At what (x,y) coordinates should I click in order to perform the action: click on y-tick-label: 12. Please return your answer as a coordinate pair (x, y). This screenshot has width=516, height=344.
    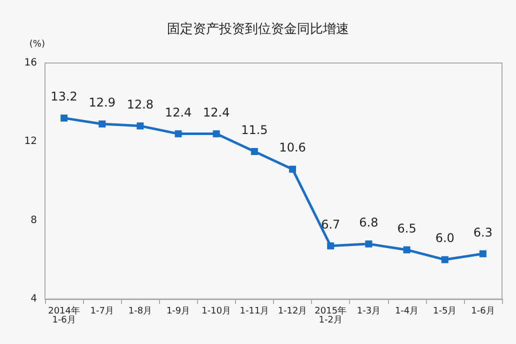
    Looking at the image, I should click on (30, 142).